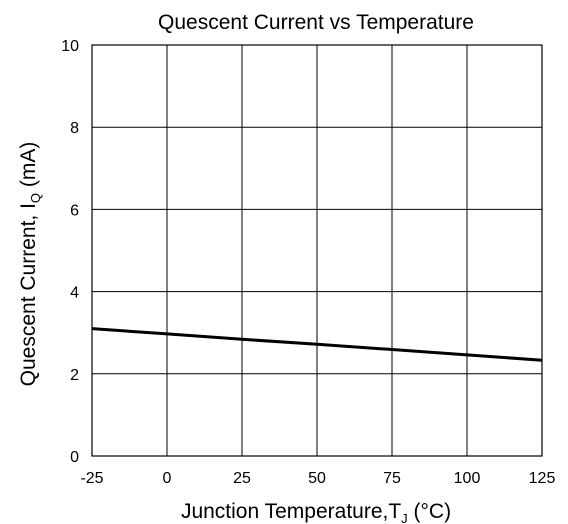 This screenshot has height=524, width=568. Describe the element at coordinates (167, 478) in the screenshot. I see `x-tick-label: 0` at that location.